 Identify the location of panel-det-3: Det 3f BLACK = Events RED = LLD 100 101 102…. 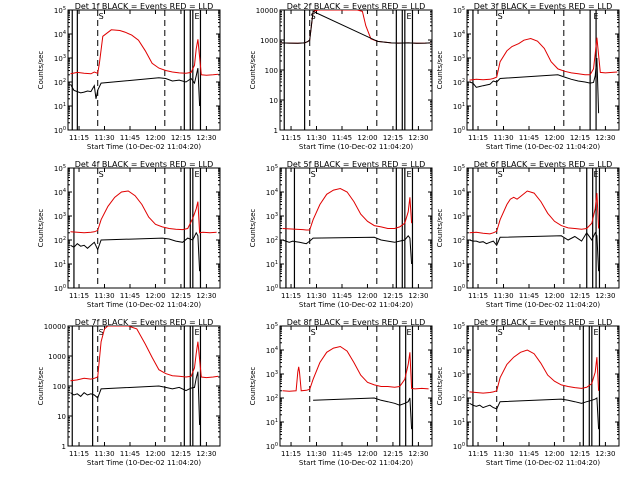
(528, 76).